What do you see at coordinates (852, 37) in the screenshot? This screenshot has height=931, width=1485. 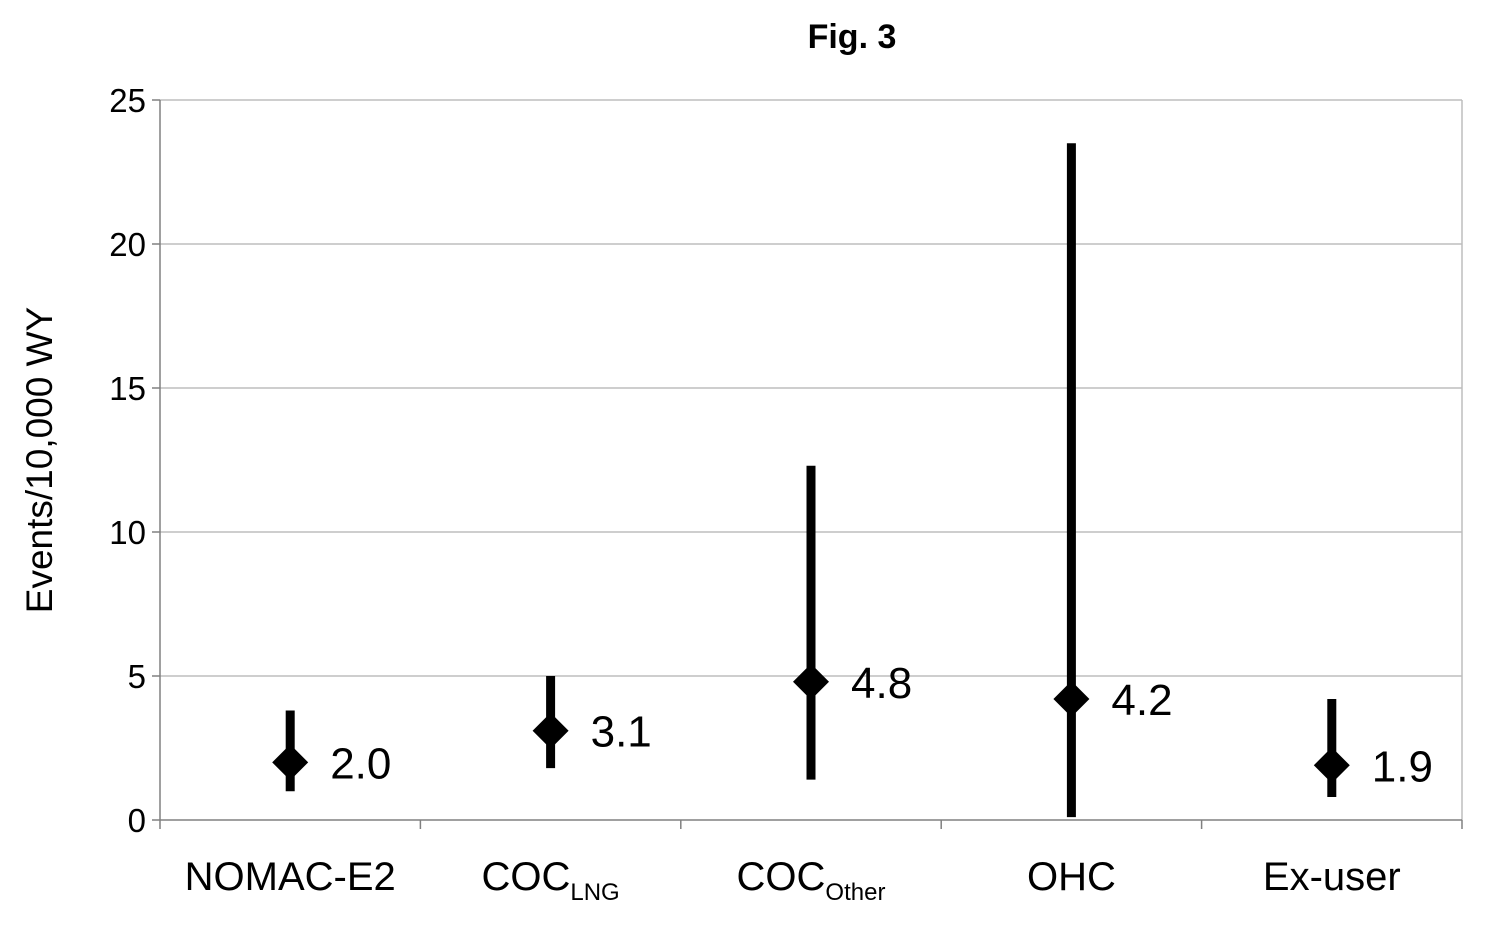 I see `figure-title: Fig. 3` at bounding box center [852, 37].